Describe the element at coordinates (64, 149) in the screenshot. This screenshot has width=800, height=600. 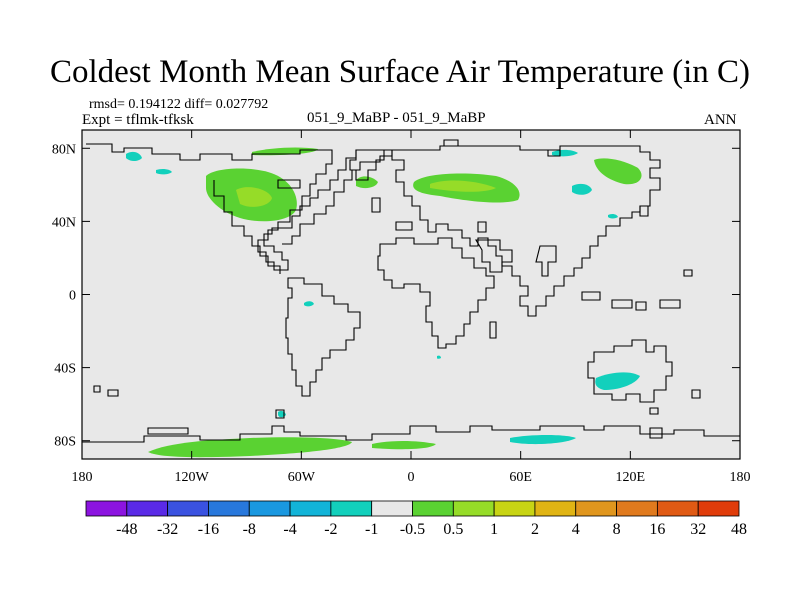
I see `y-tick-label: 80N` at that location.